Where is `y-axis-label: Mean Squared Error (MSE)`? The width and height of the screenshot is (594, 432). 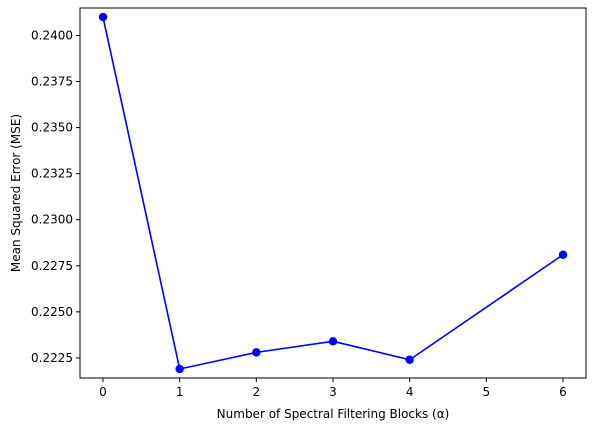
y-axis-label: Mean Squared Error (MSE) is located at coordinates (16, 193).